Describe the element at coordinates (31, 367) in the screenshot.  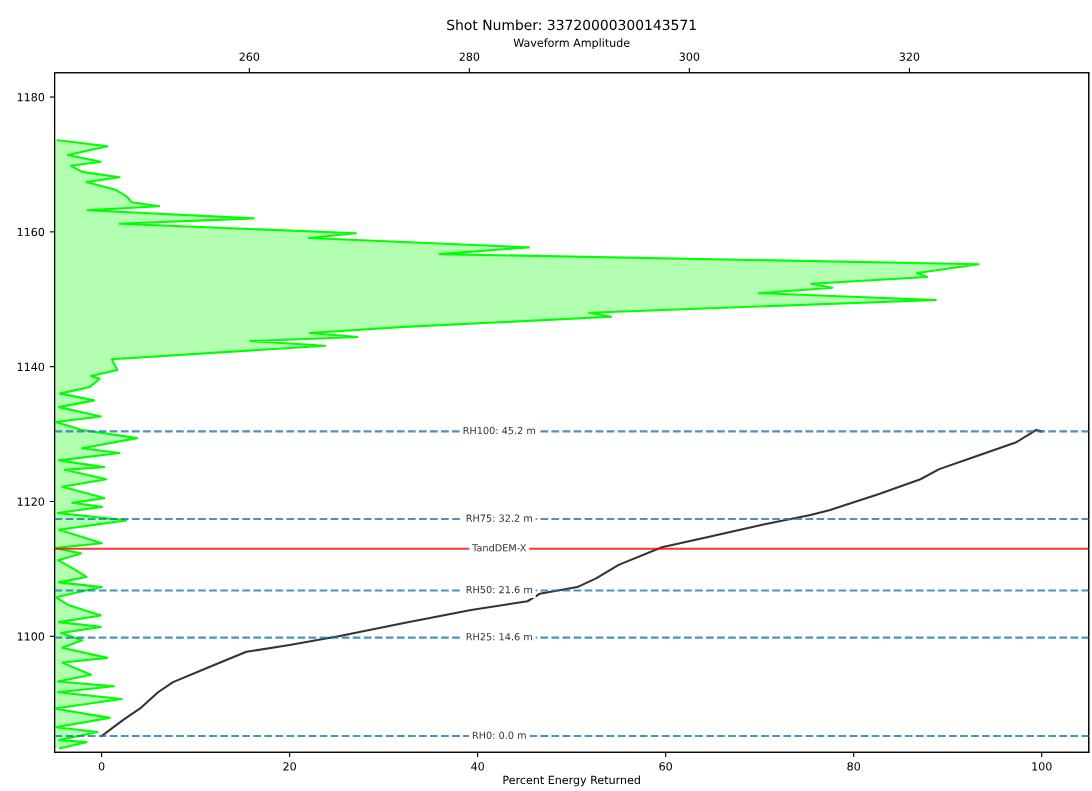
I see `y-tick-label: 1140` at that location.